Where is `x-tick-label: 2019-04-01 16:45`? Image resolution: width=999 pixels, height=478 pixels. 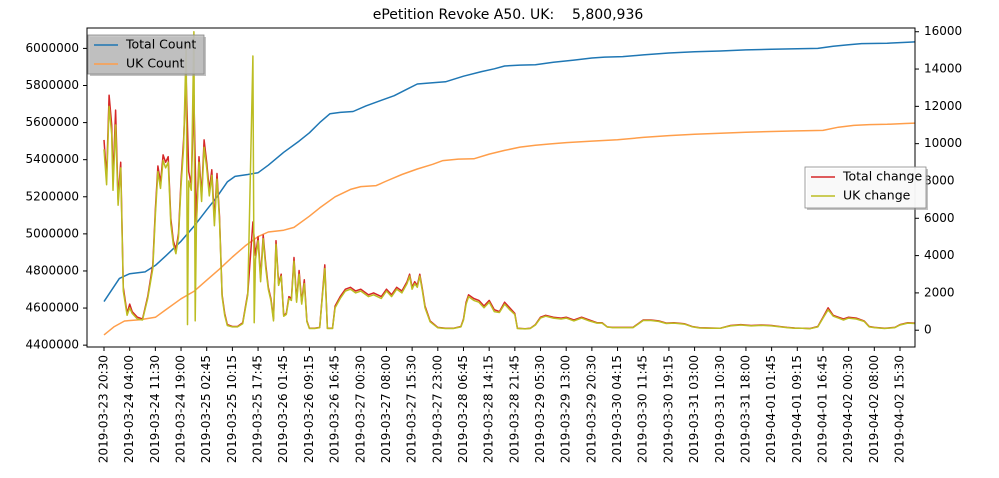 x-tick-label: 2019-04-01 16:45 is located at coordinates (822, 409).